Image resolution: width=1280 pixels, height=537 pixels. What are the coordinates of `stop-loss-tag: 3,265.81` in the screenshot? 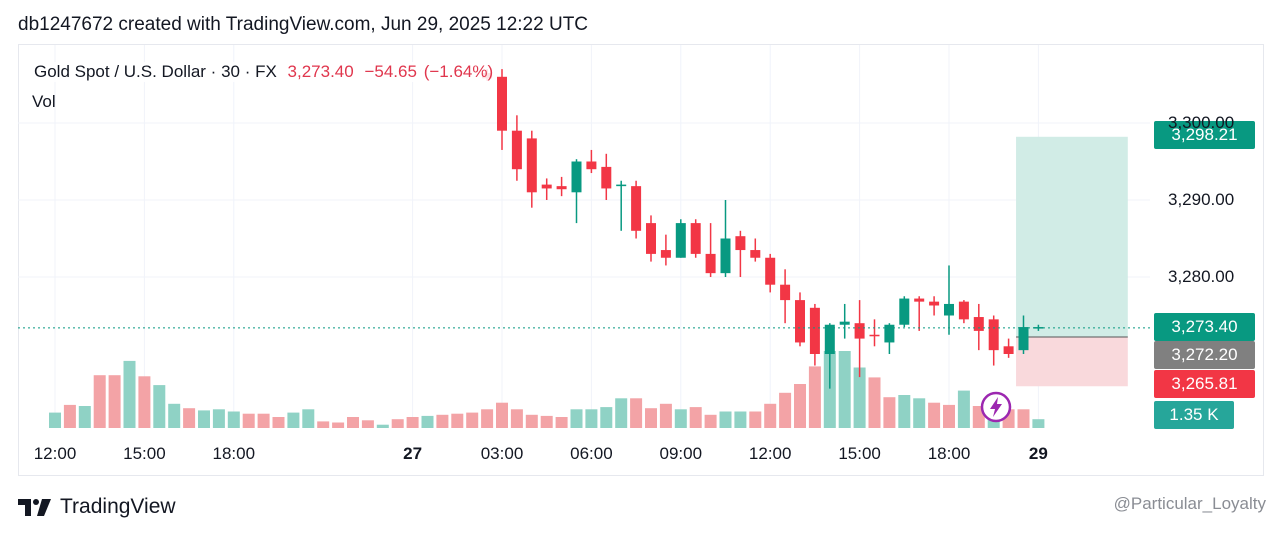 It's located at (1204, 384).